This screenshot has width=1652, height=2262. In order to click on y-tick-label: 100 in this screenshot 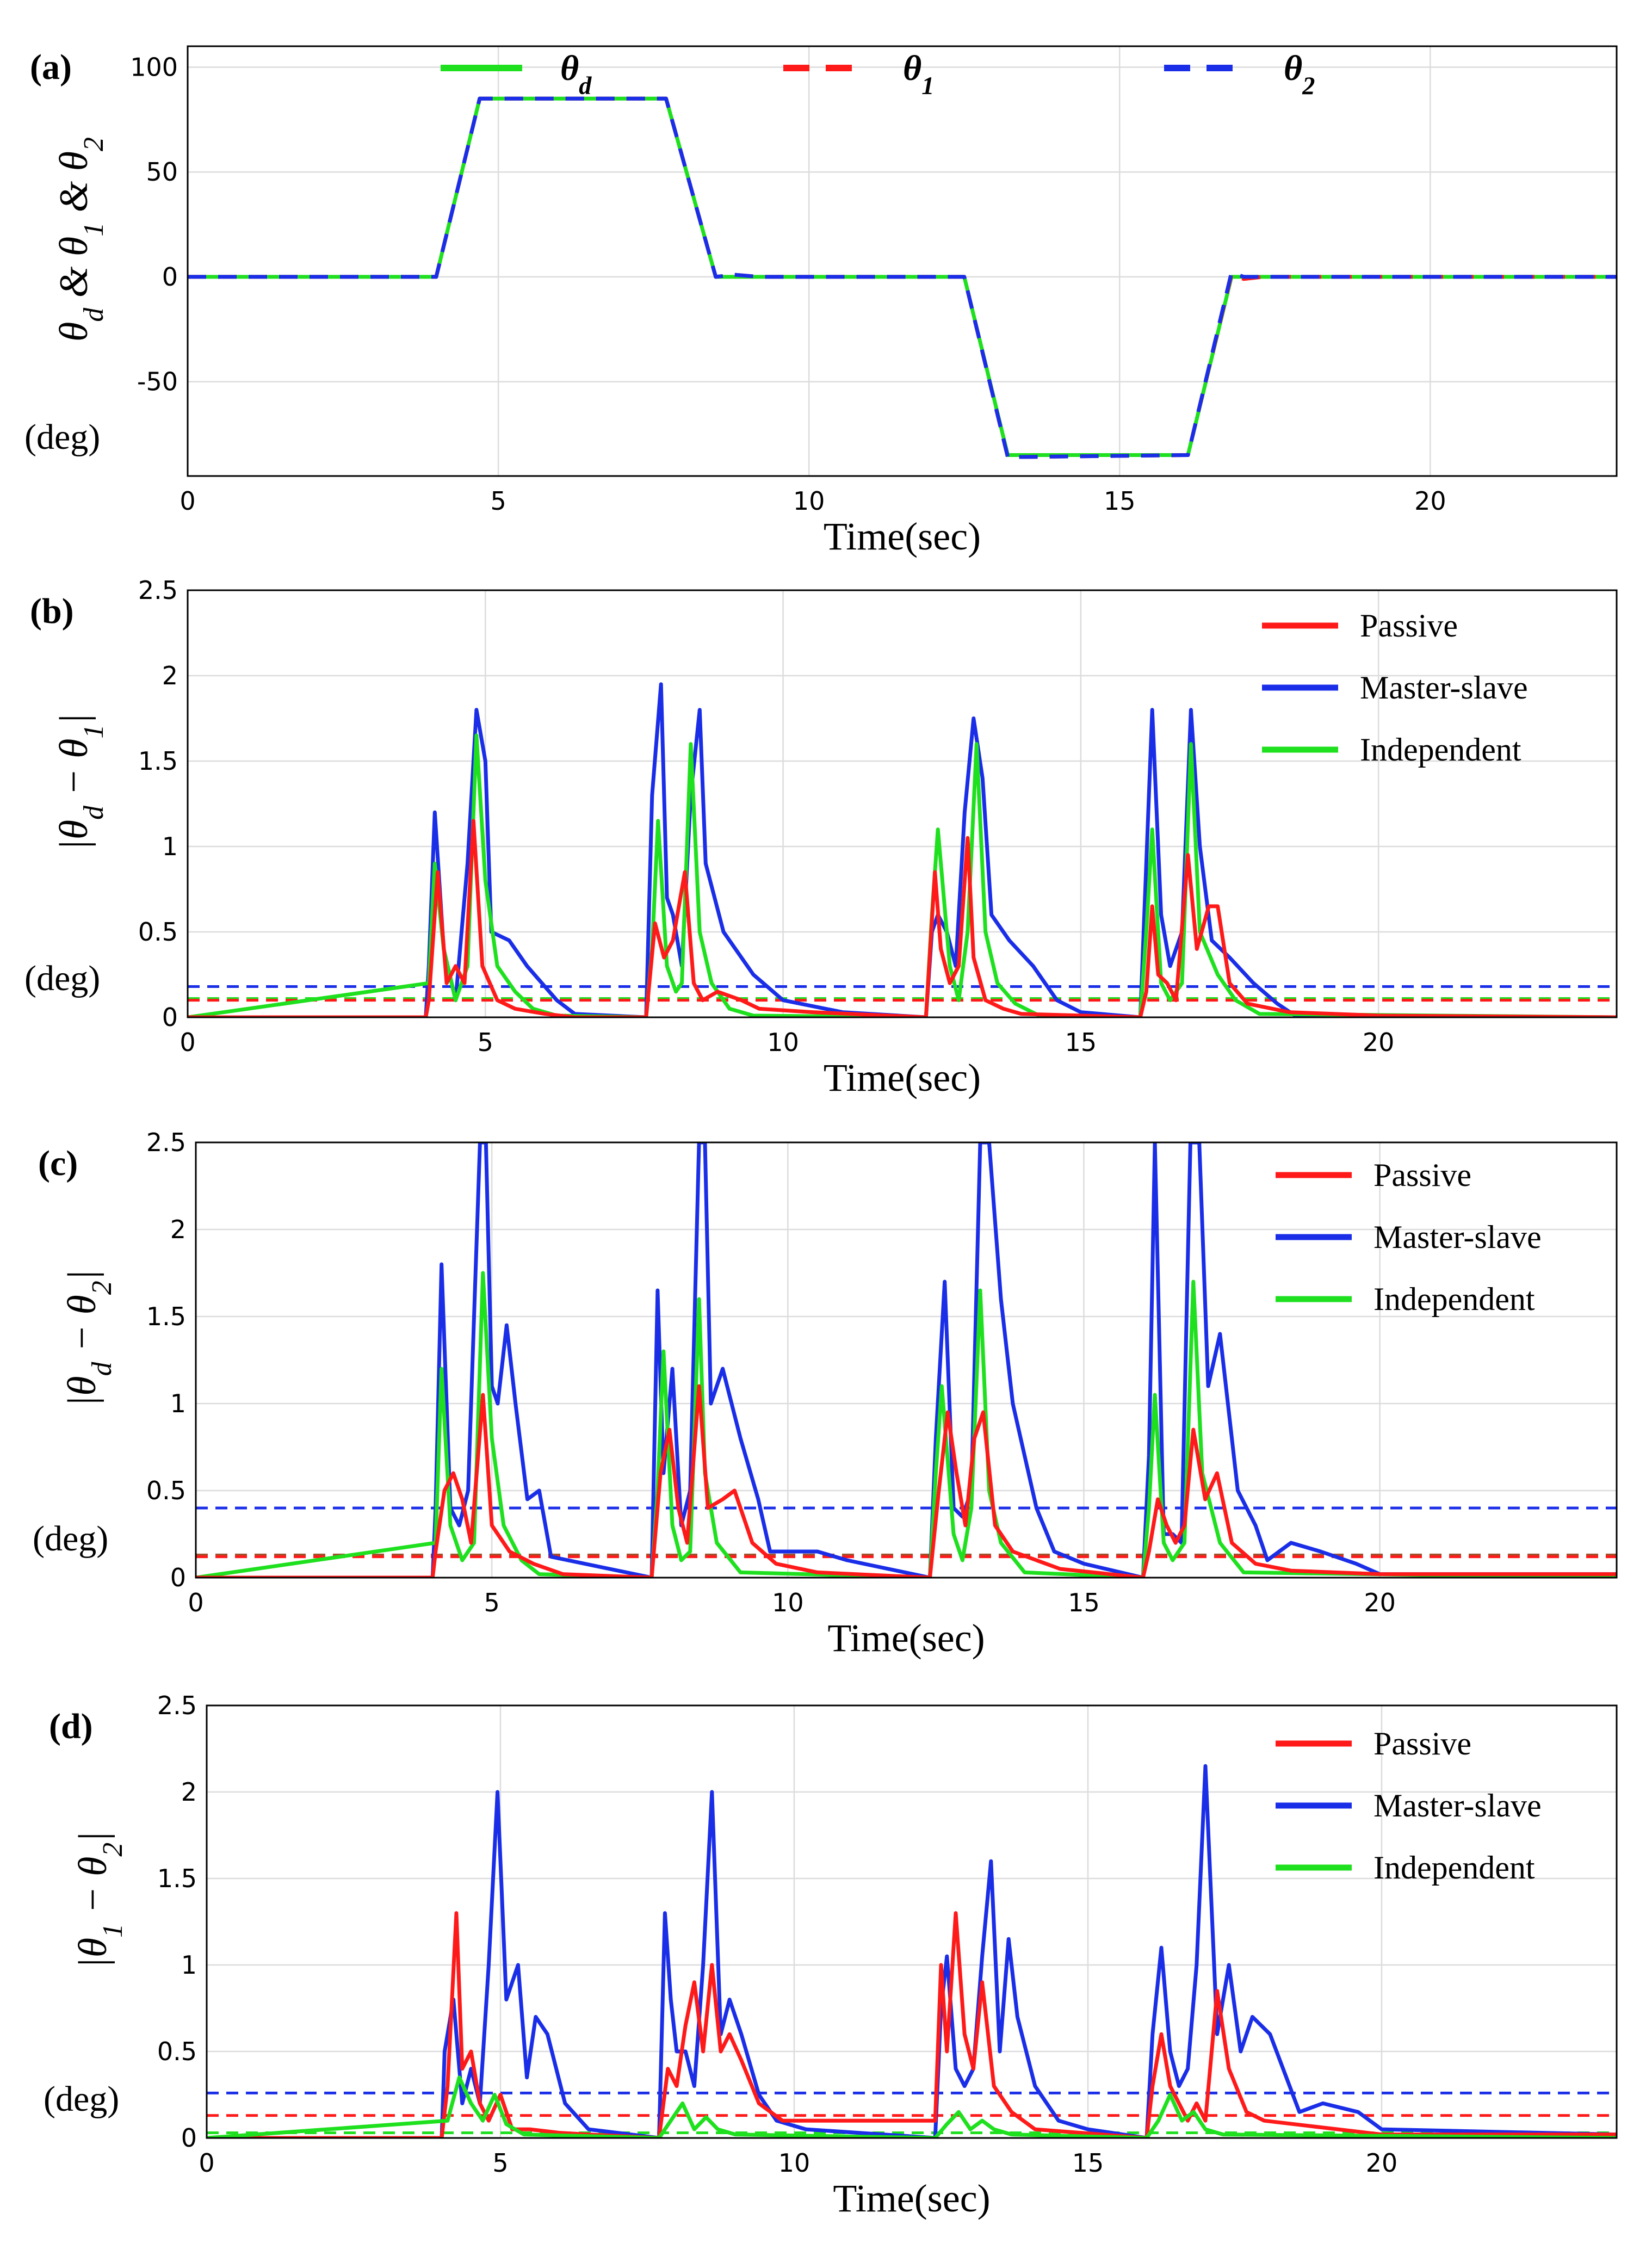, I will do `click(154, 68)`.